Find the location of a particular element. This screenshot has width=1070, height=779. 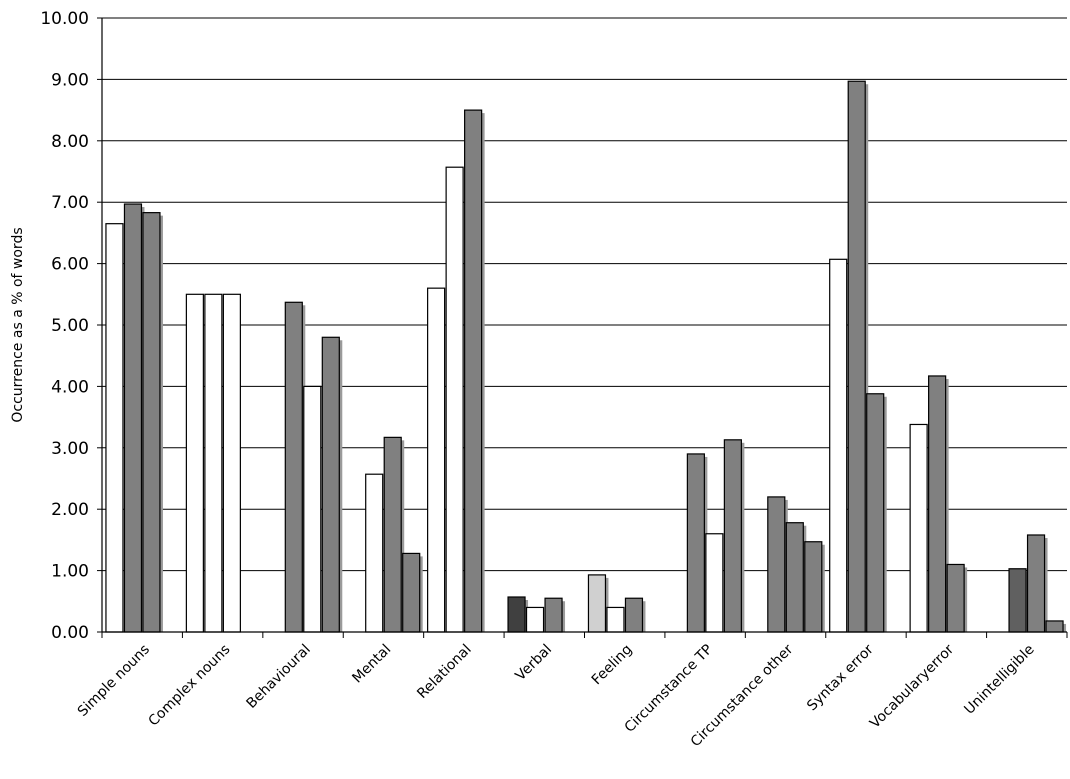

x-category-label: Syntax error is located at coordinates (840, 677).